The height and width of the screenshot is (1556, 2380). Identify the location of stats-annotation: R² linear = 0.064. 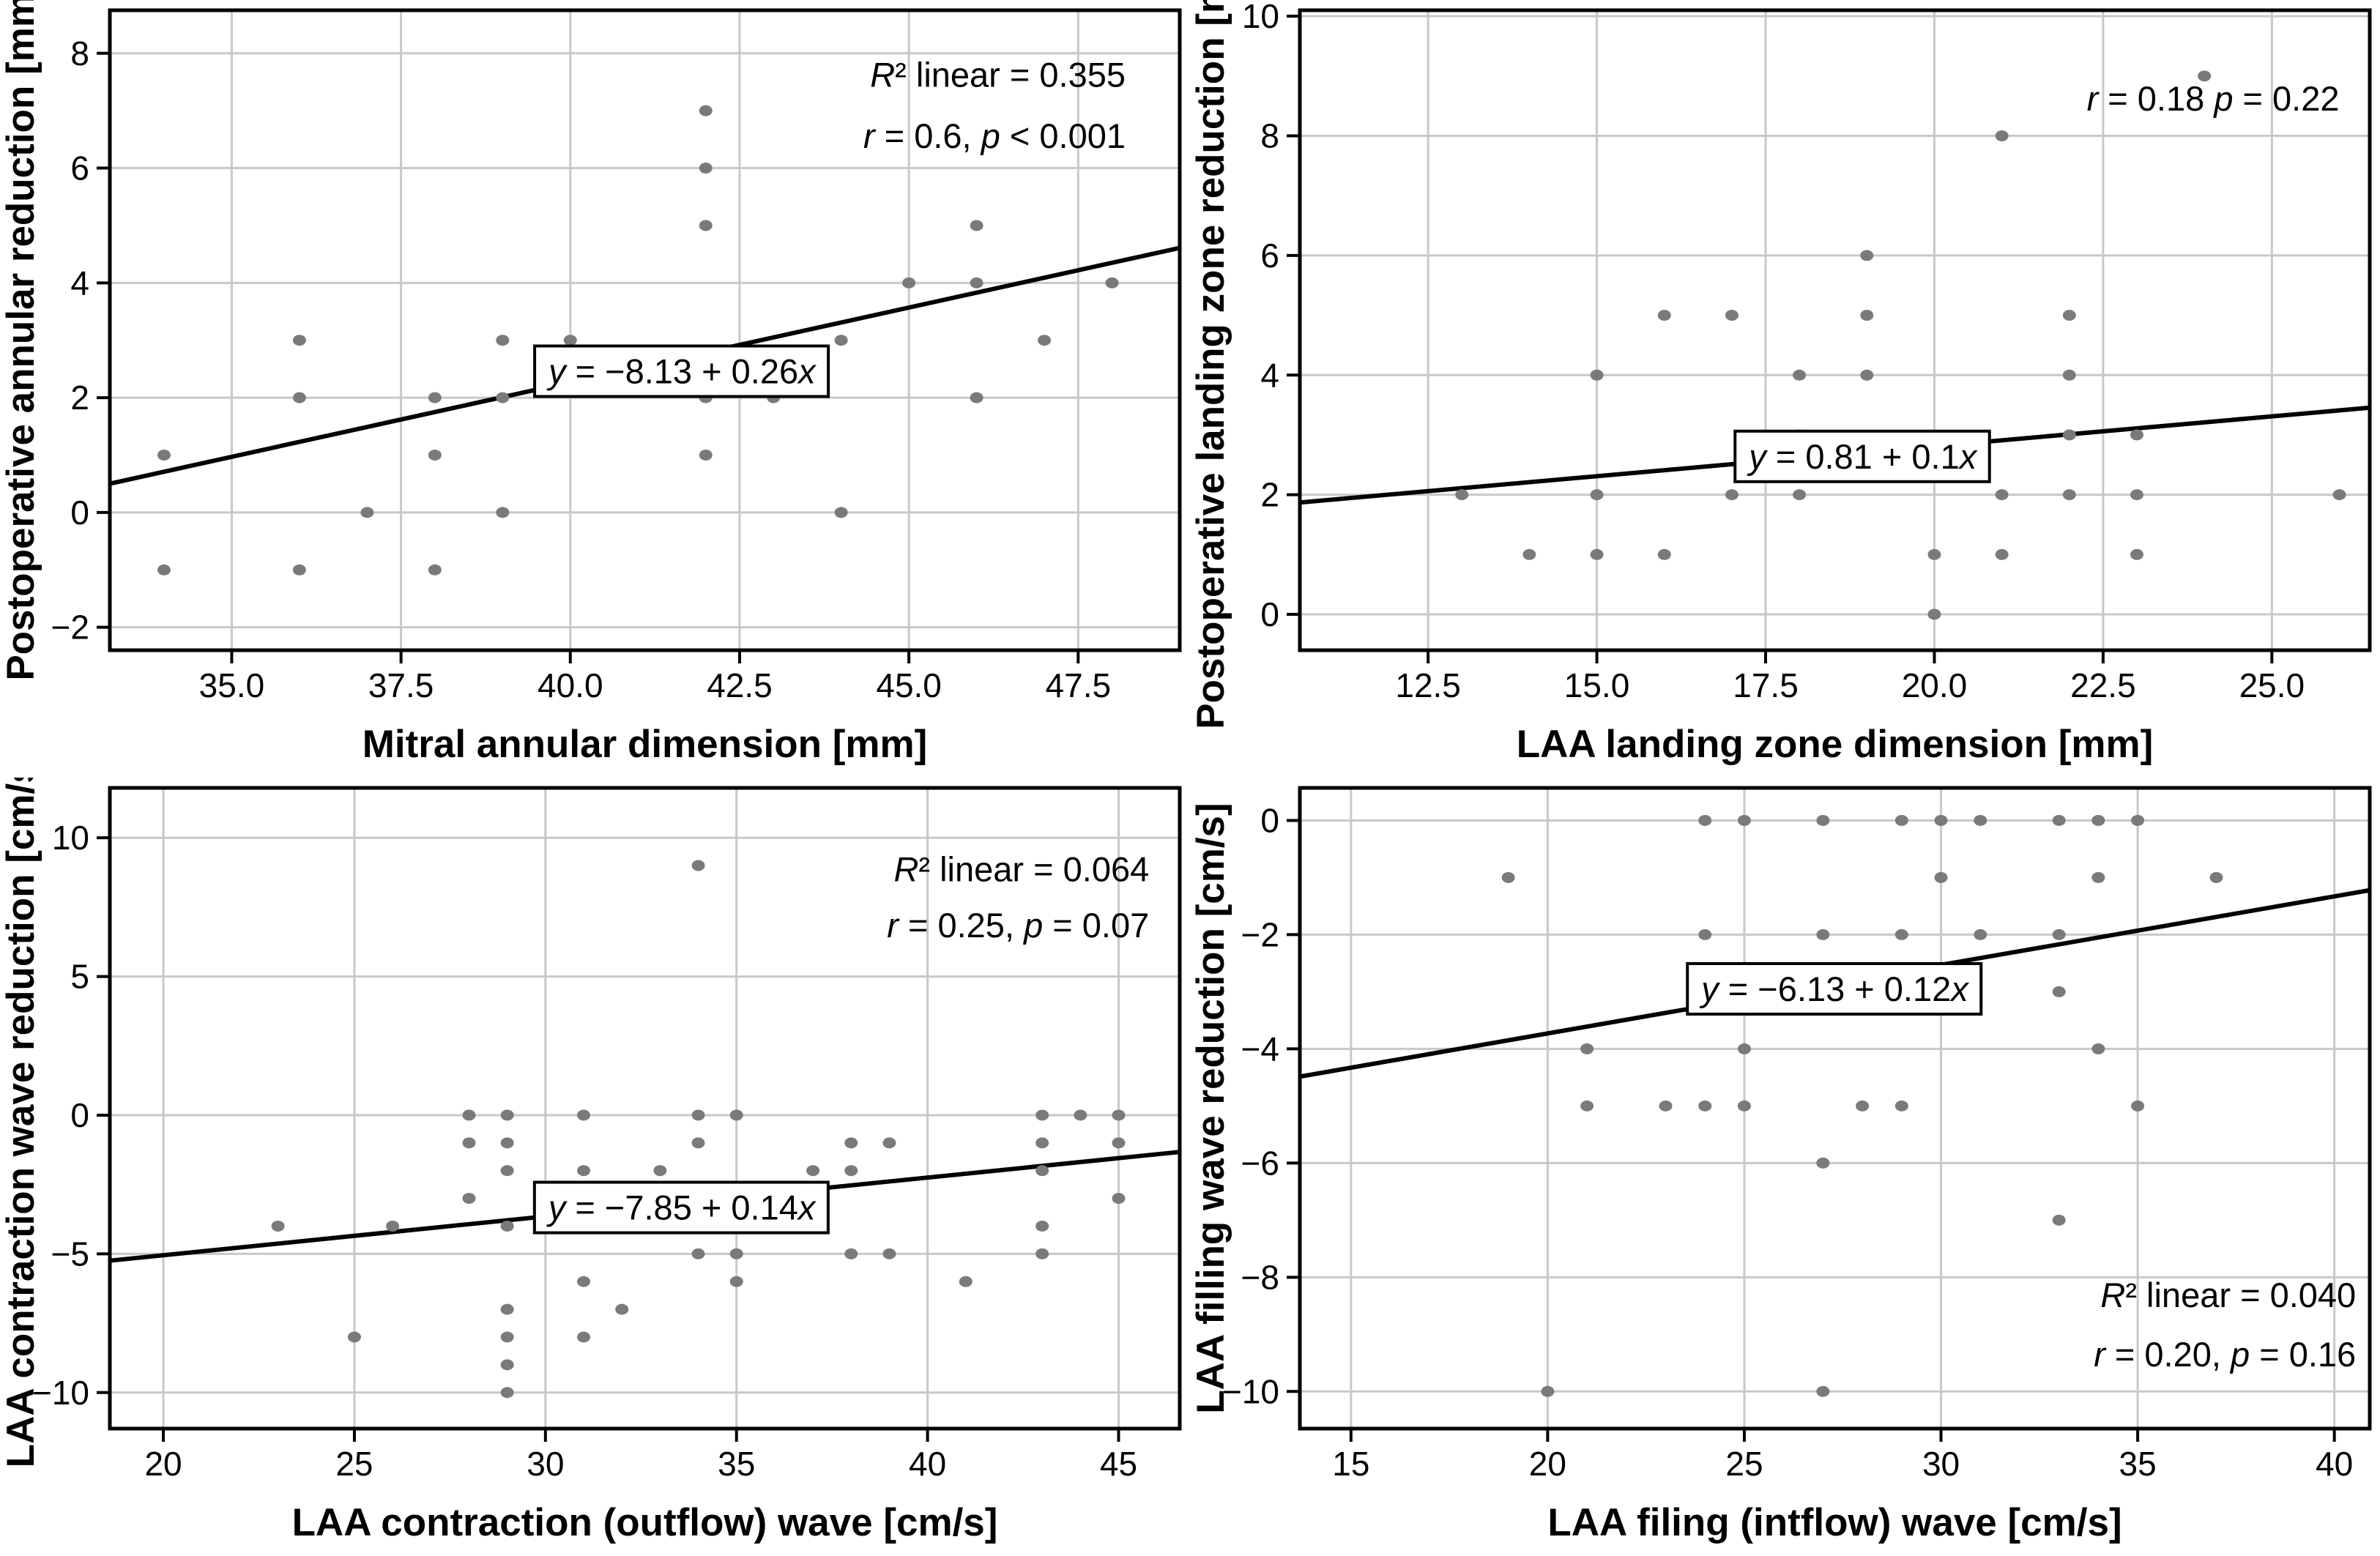
(1021, 869).